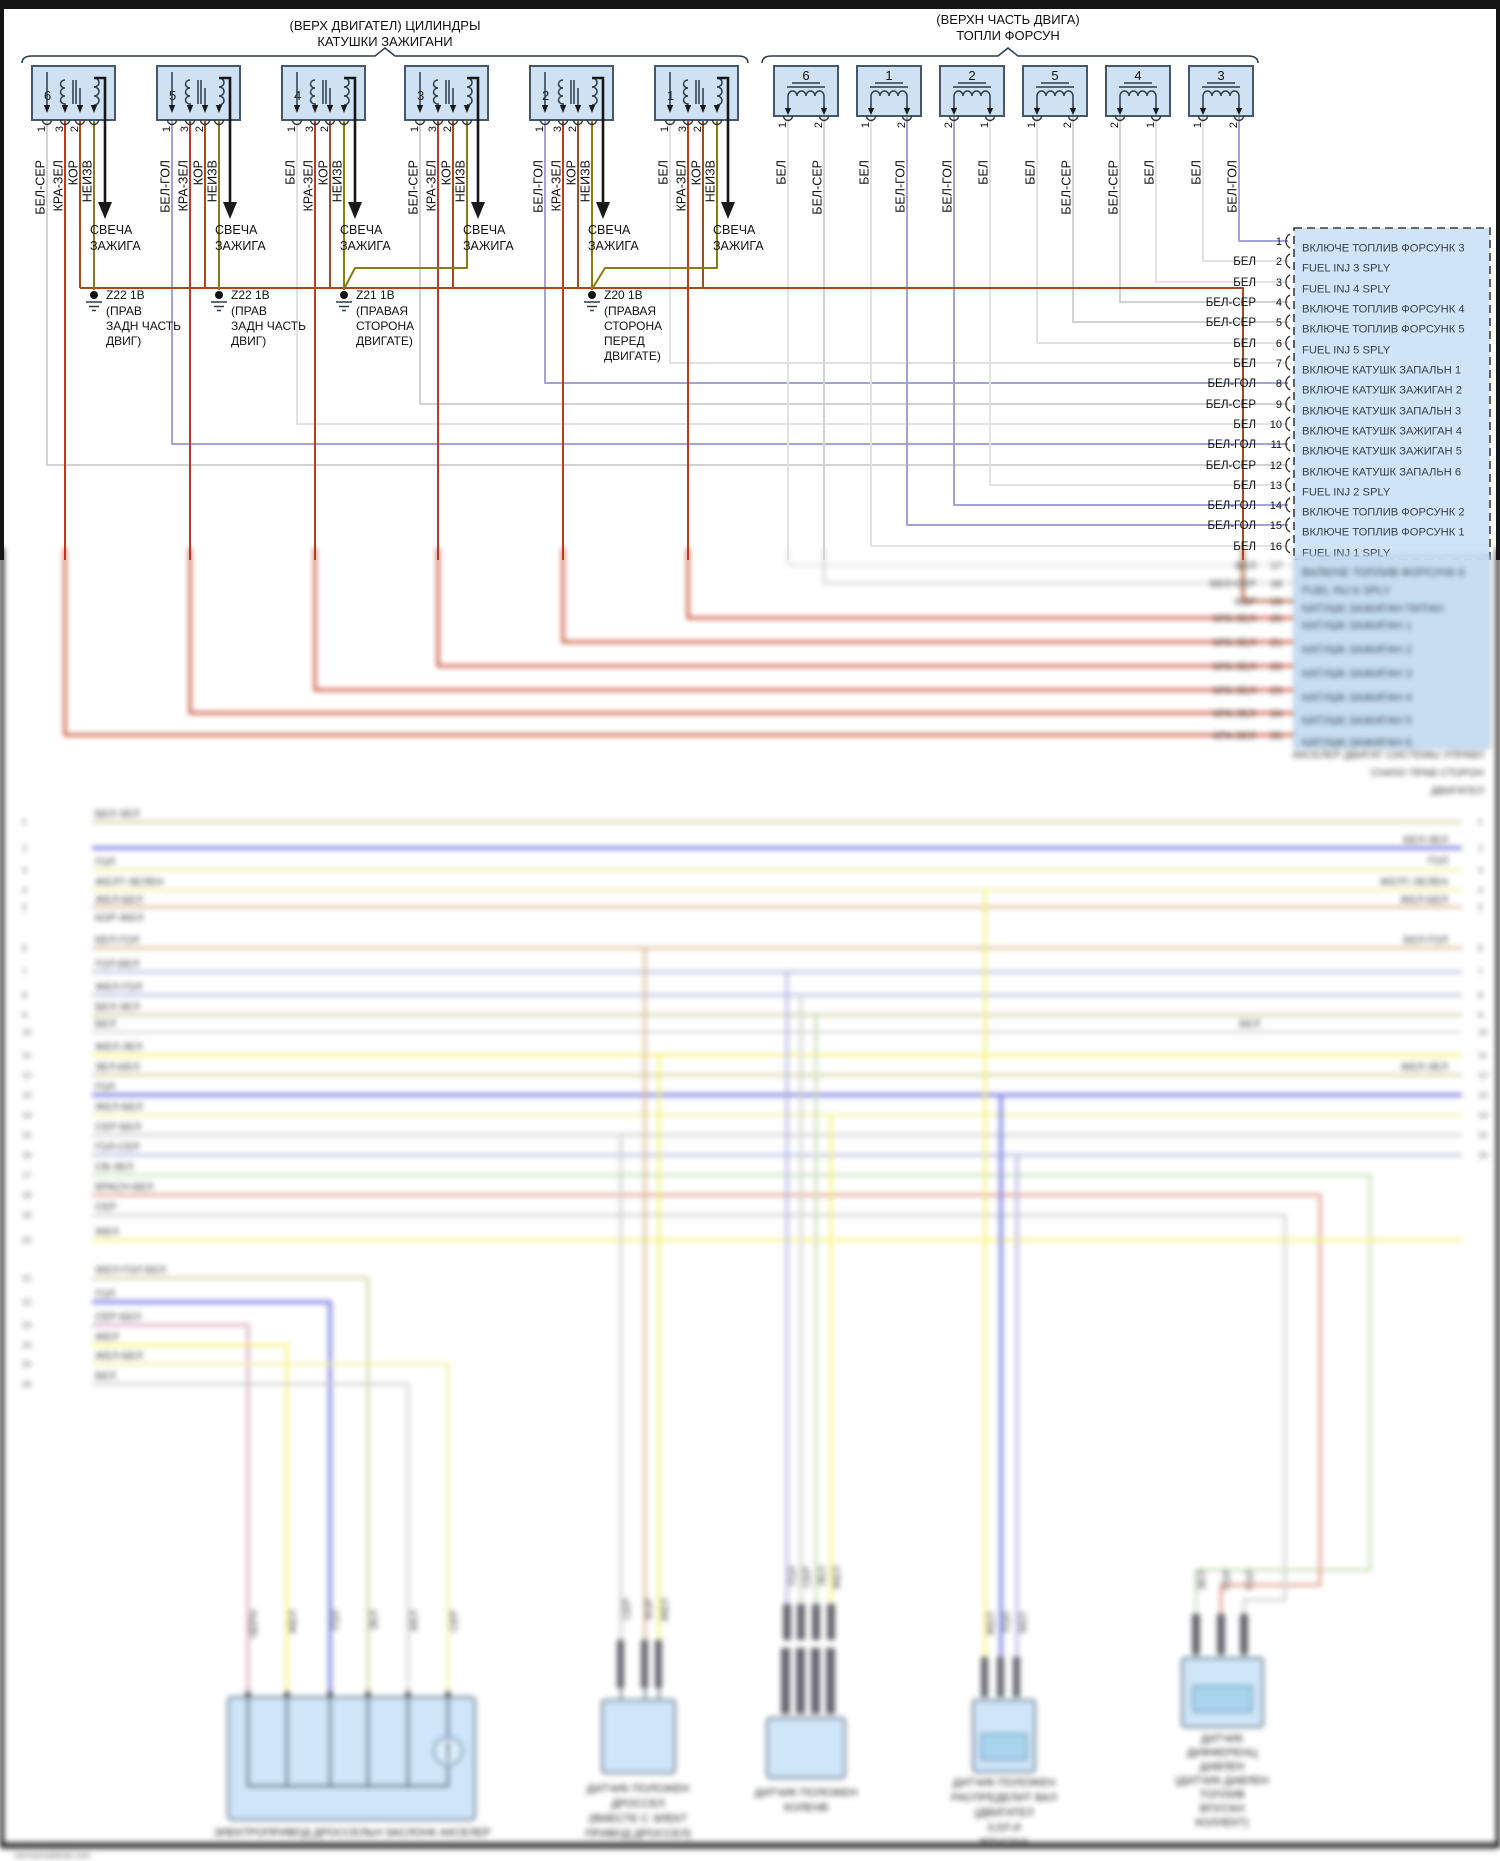 This screenshot has height=1861, width=1500. What do you see at coordinates (1222, 1767) in the screenshot?
I see `component-caption: ДАВЛЕН` at bounding box center [1222, 1767].